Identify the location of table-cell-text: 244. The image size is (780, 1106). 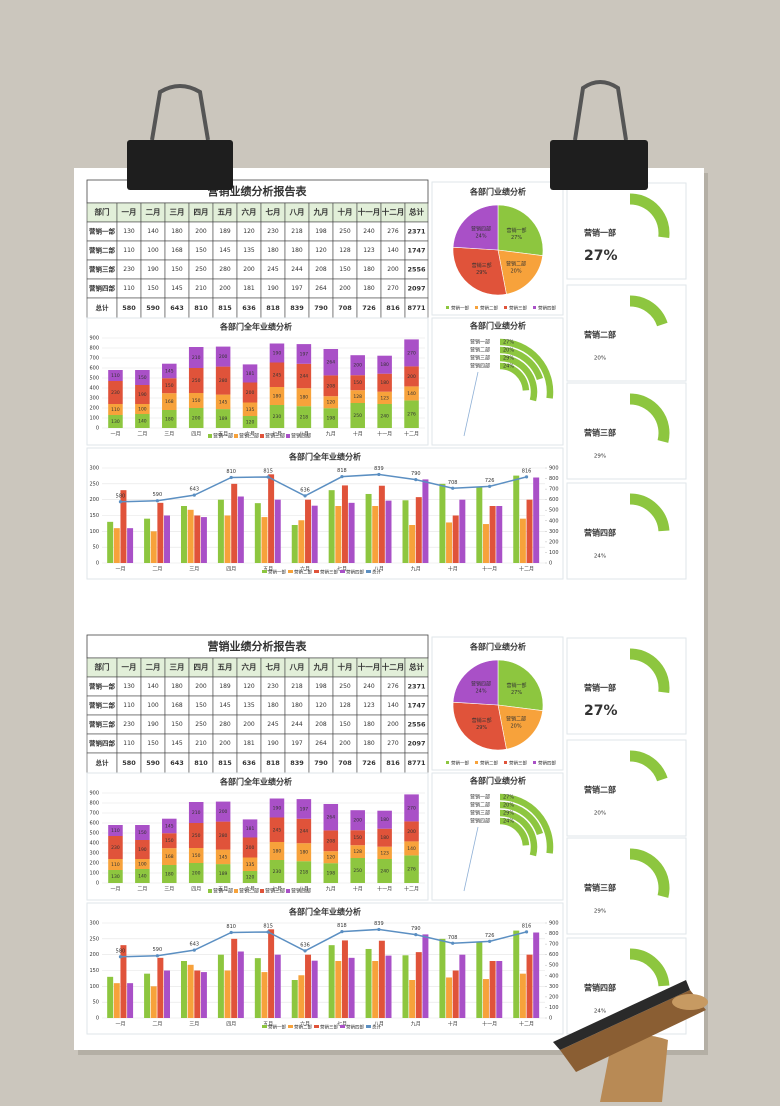
(297, 269).